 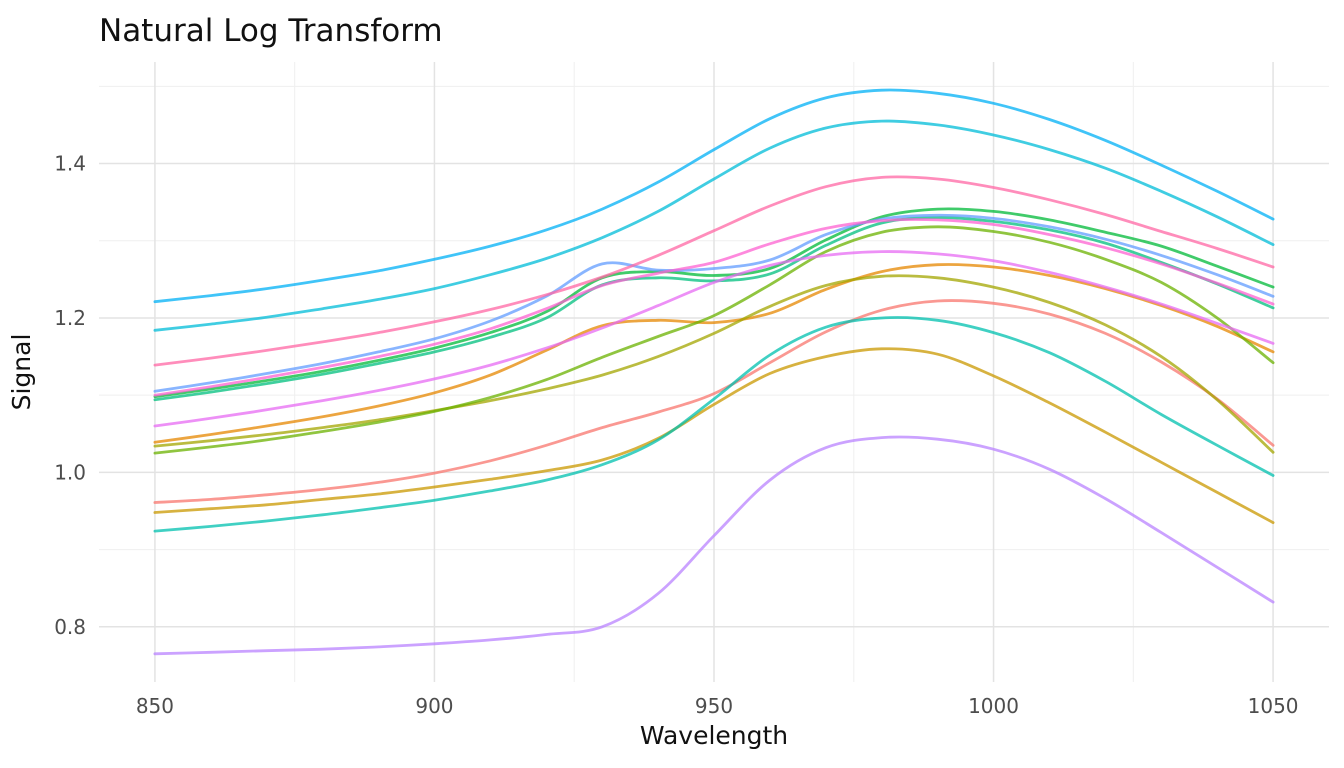 I want to click on x-tick-label: 850, so click(x=155, y=706).